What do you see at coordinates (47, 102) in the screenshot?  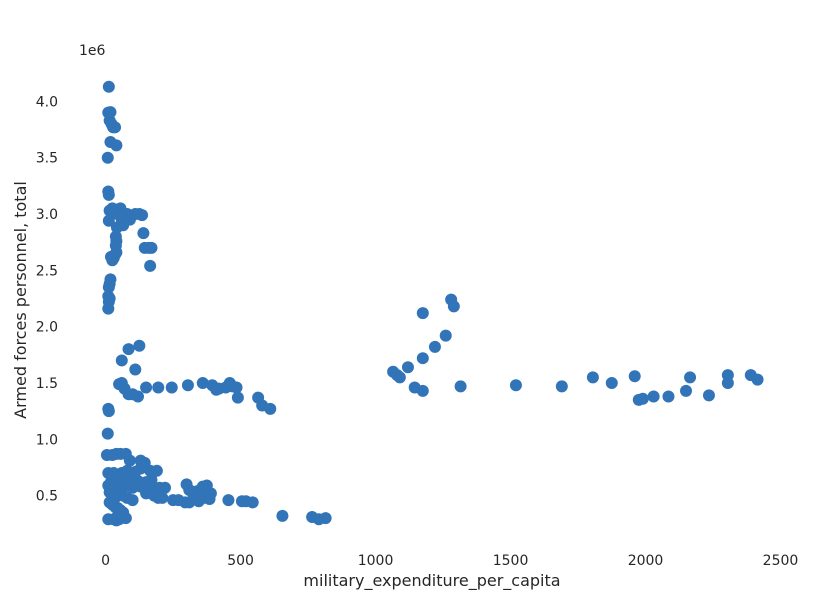 I see `y-tick-label: 4.0` at bounding box center [47, 102].